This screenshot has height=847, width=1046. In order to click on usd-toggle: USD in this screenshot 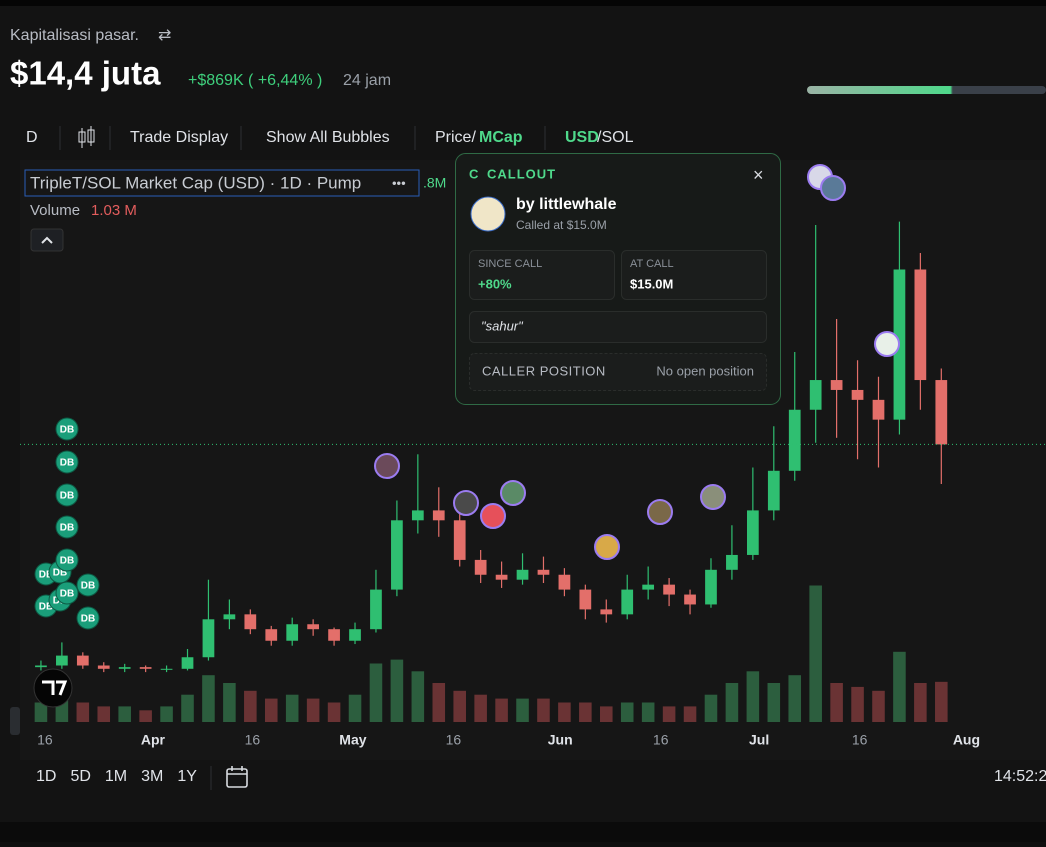, I will do `click(582, 137)`.